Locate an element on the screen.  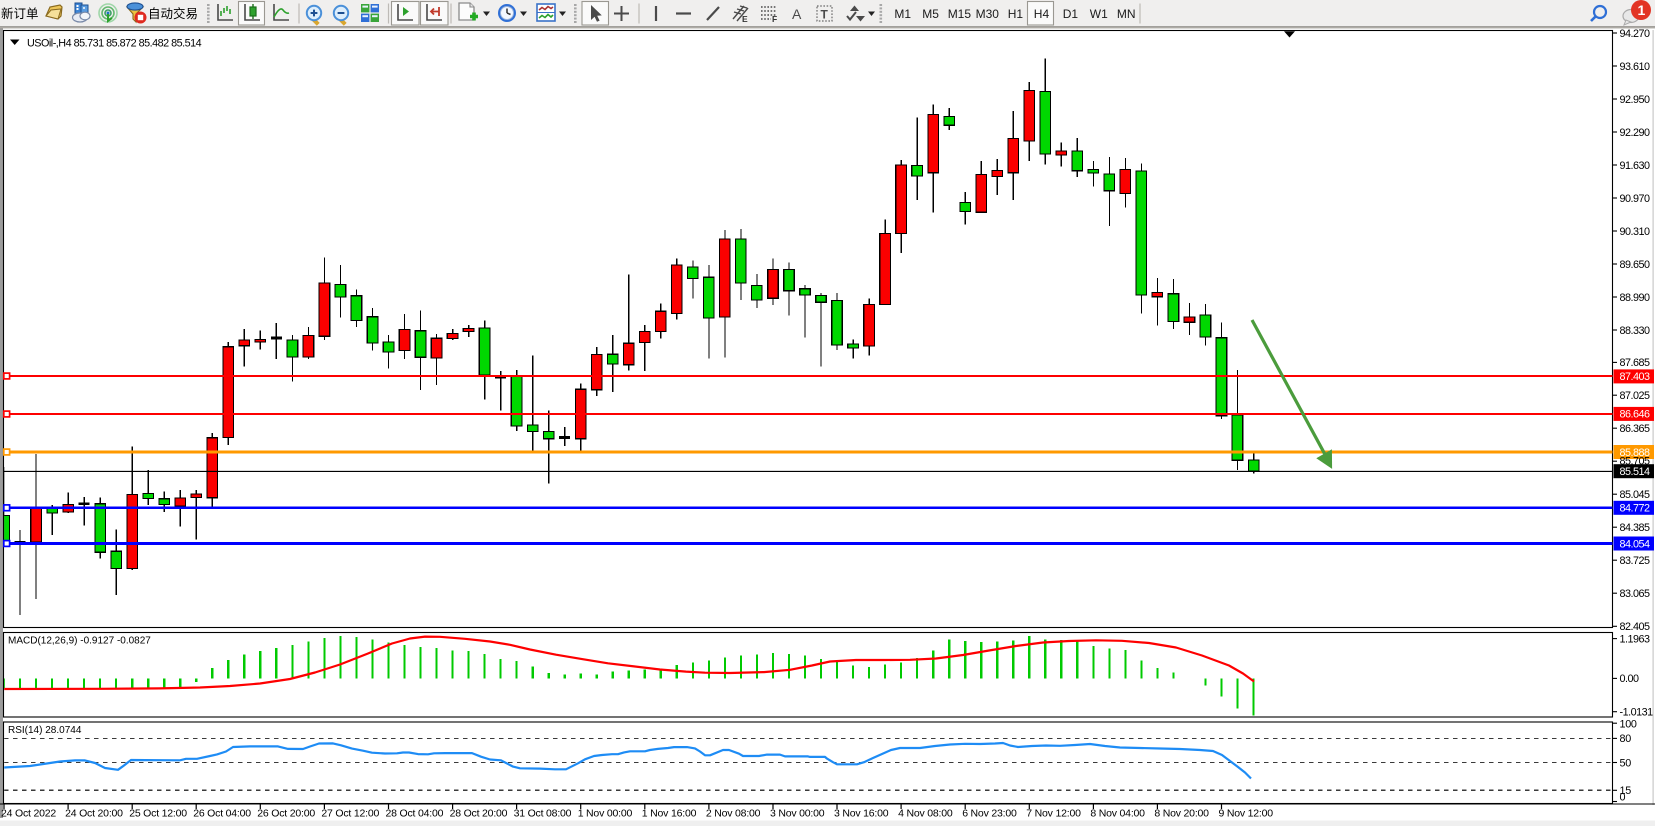
svg-text: 85.705 is located at coordinates (1635, 462).